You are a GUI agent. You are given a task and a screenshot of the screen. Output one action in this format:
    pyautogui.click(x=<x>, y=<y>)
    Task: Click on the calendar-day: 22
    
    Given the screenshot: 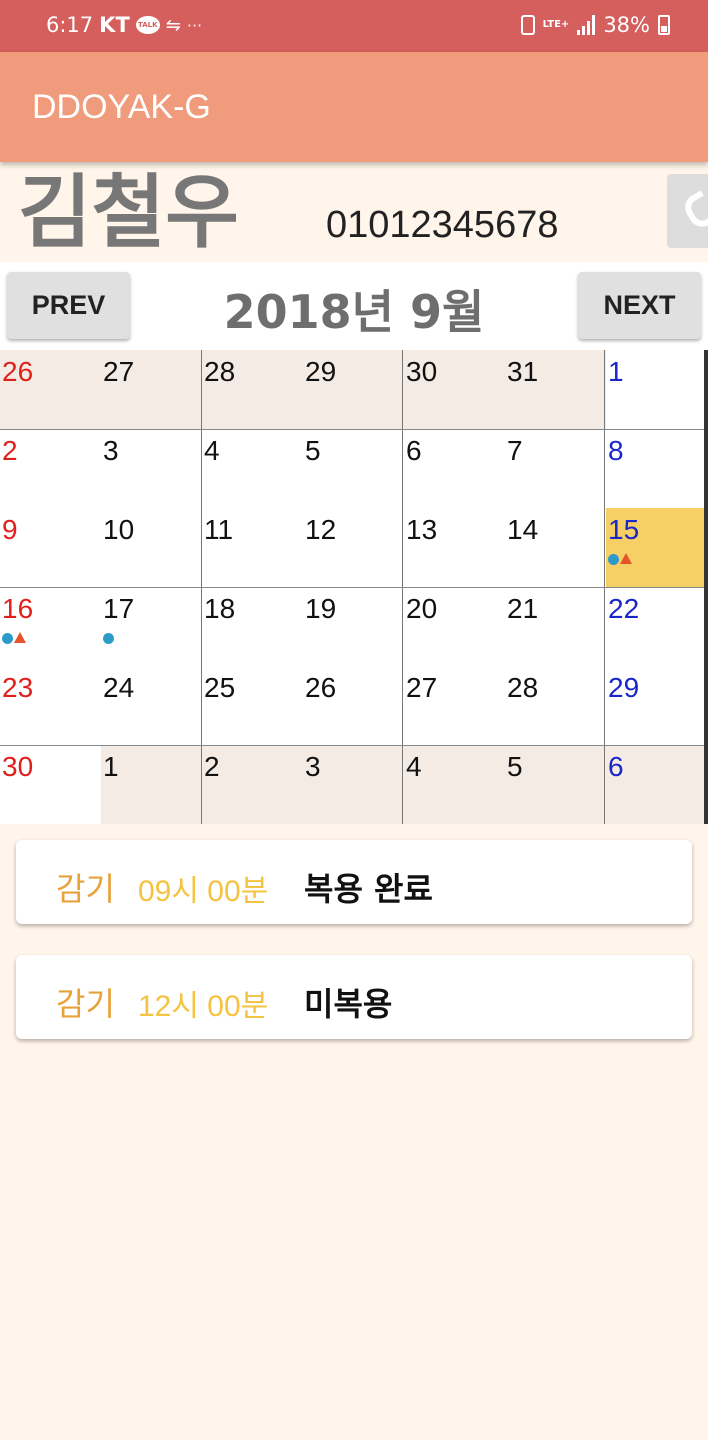 What is the action you would take?
    pyautogui.click(x=657, y=626)
    